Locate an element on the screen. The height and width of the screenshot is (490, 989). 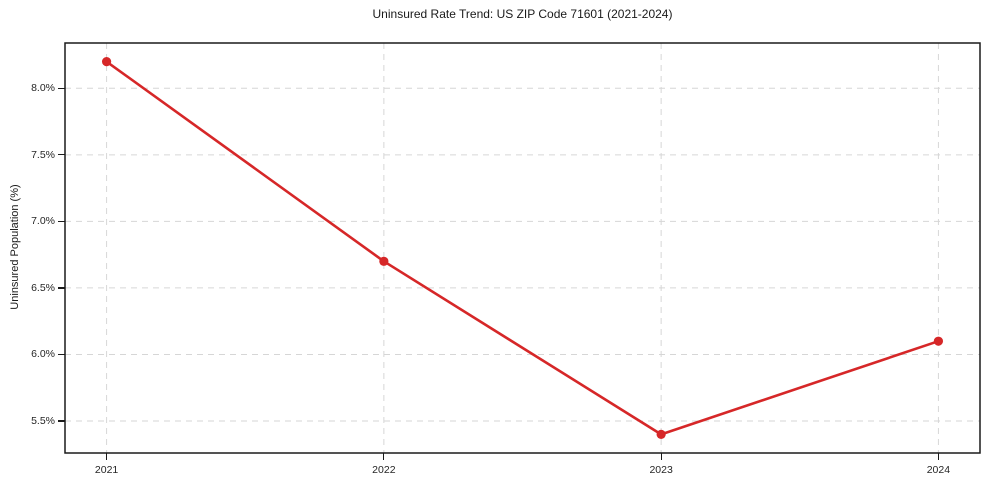
y-tick-label: 7.5% is located at coordinates (43, 154).